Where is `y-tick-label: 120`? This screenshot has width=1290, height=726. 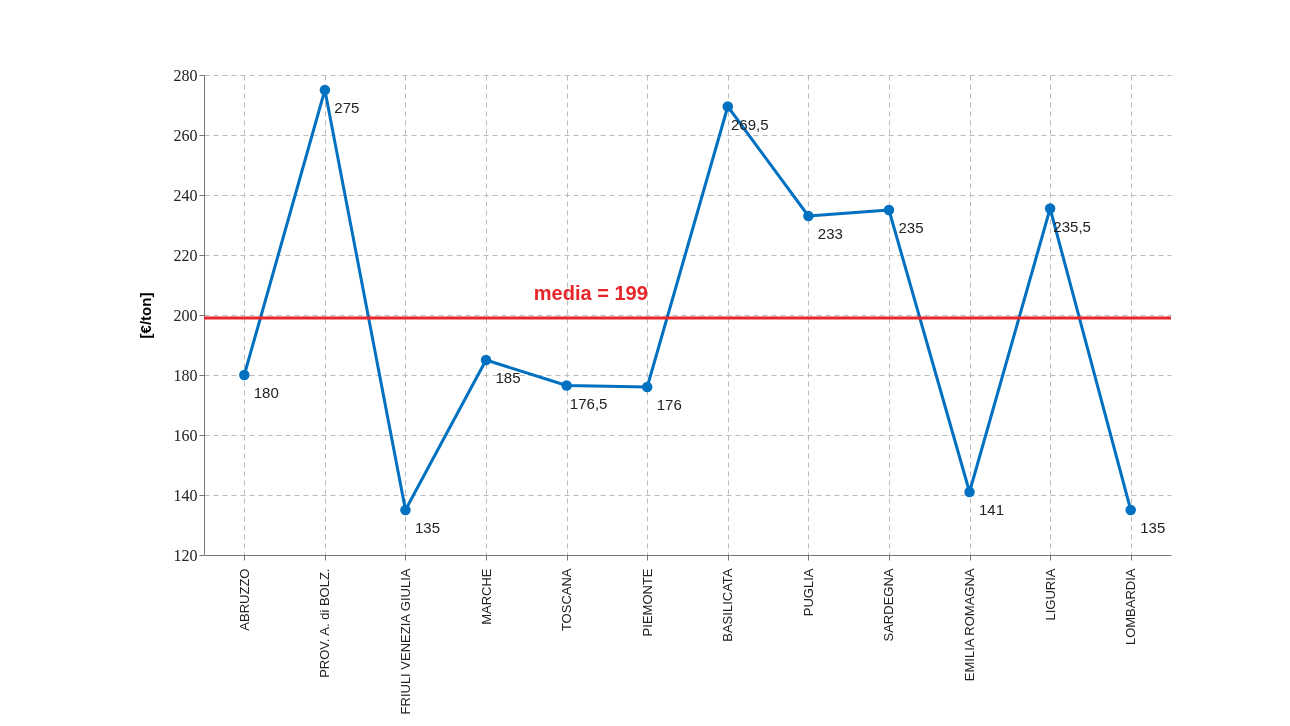
y-tick-label: 120 is located at coordinates (185, 555).